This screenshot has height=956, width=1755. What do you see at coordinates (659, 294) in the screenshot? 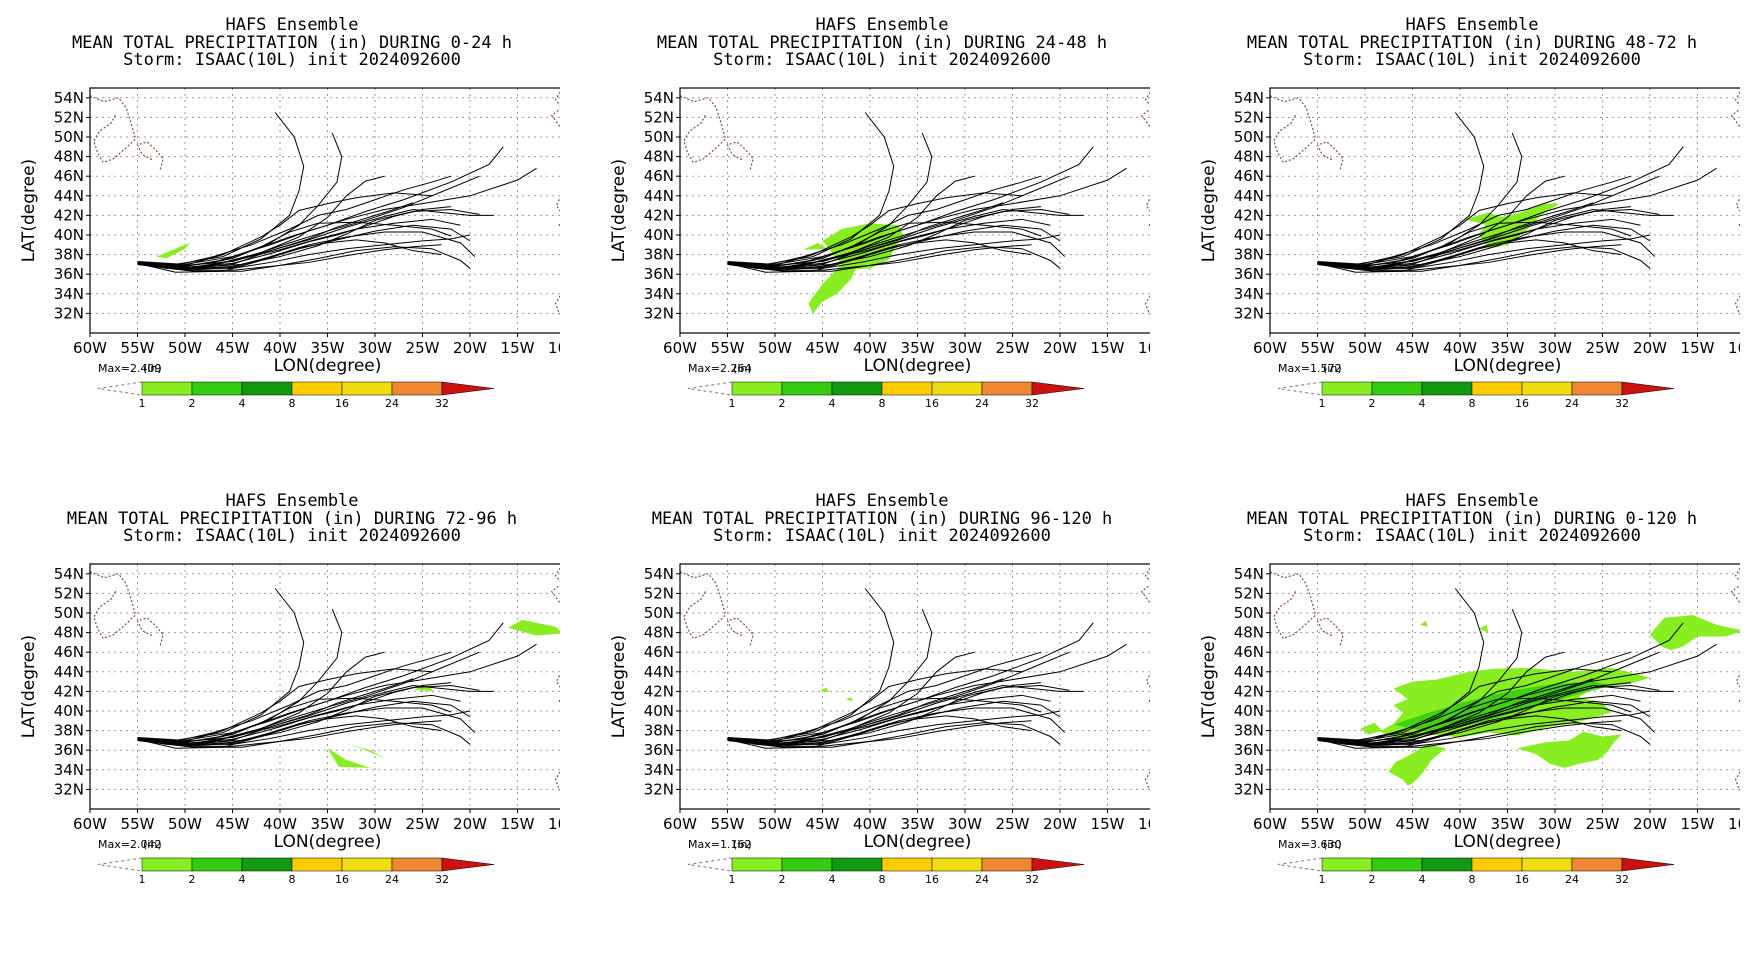
I see `lat-tick-label: 34N` at bounding box center [659, 294].